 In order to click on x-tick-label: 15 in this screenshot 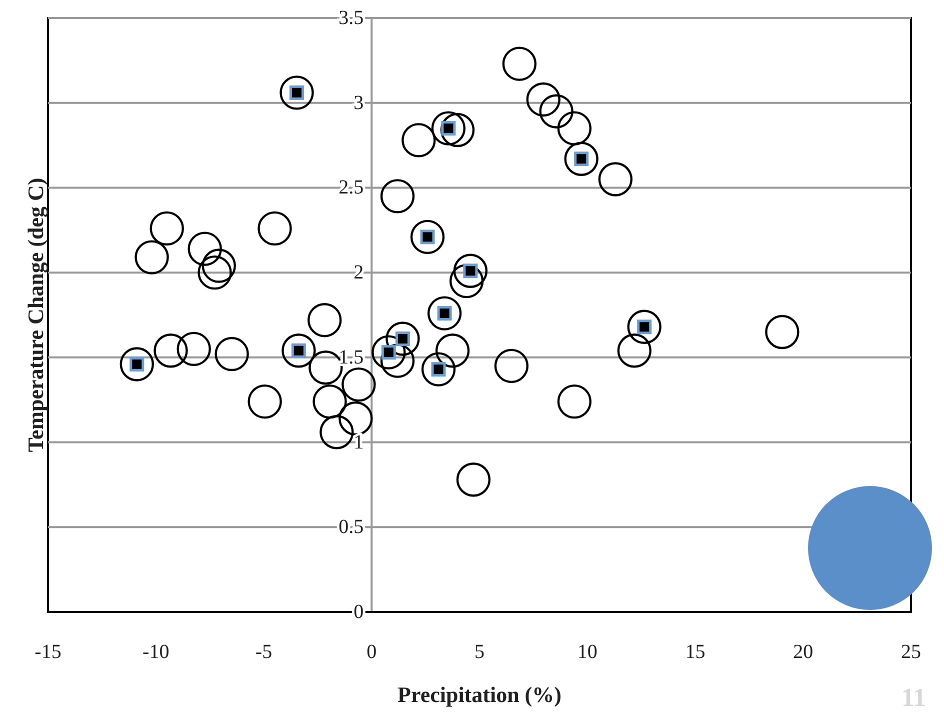, I will do `click(695, 652)`.